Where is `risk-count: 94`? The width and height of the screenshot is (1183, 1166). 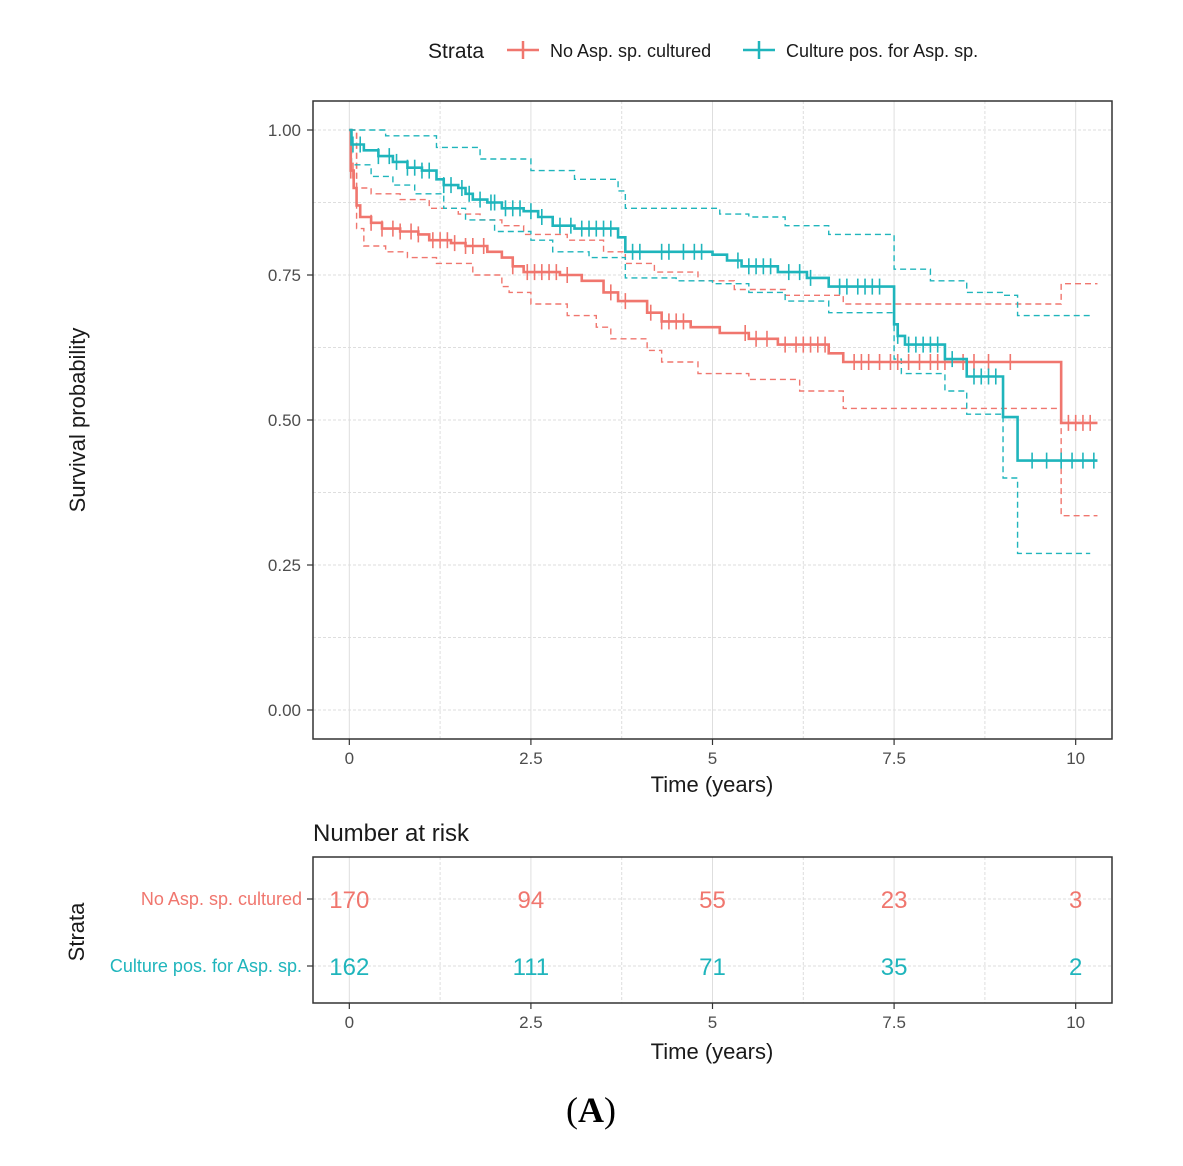 risk-count: 94 is located at coordinates (531, 900).